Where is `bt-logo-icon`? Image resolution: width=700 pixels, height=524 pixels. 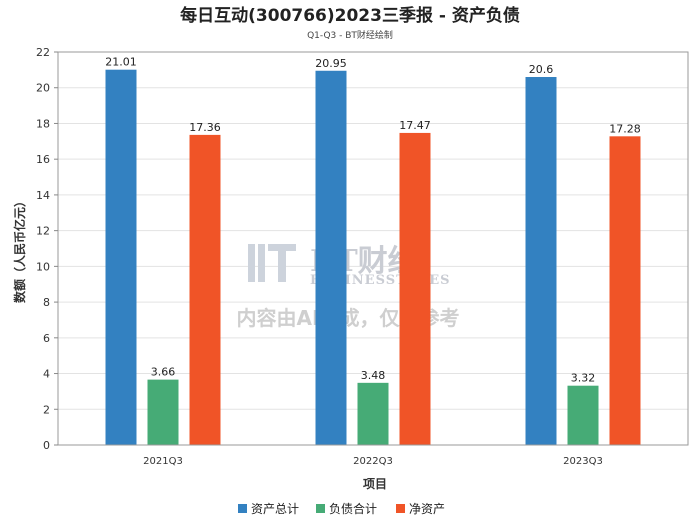
bt-logo-icon is located at coordinates (272, 263).